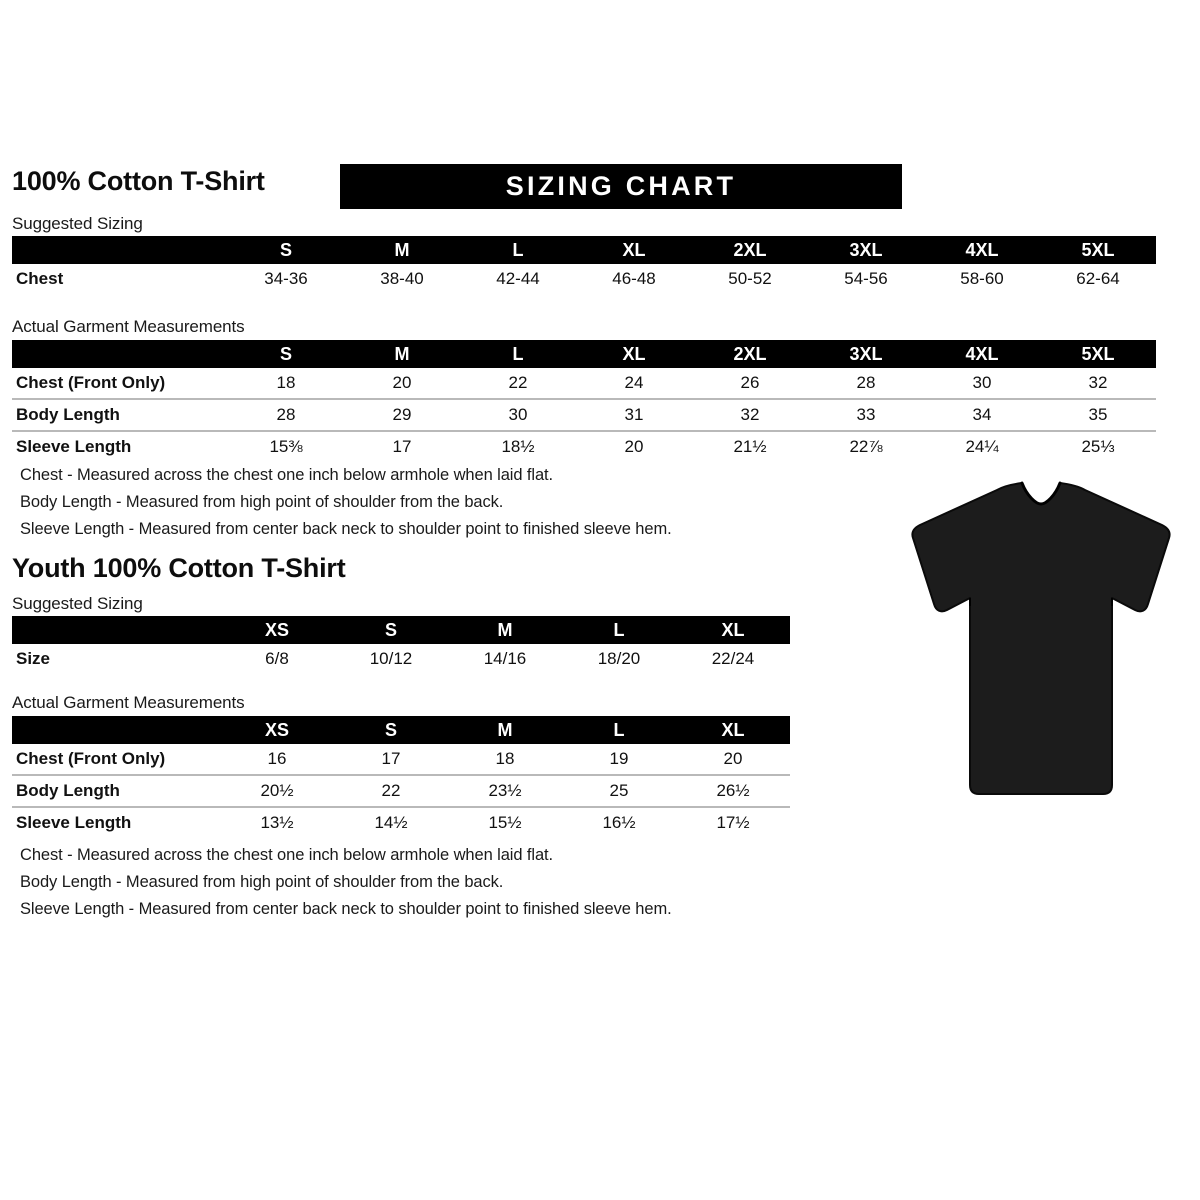 This screenshot has height=1200, width=1200. I want to click on cell-value: 16, so click(277, 759).